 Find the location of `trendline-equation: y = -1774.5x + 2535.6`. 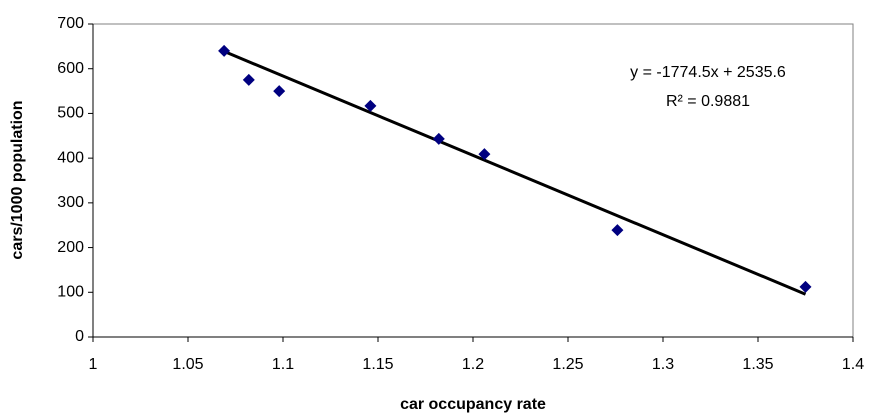

trendline-equation: y = -1774.5x + 2535.6 is located at coordinates (708, 72).